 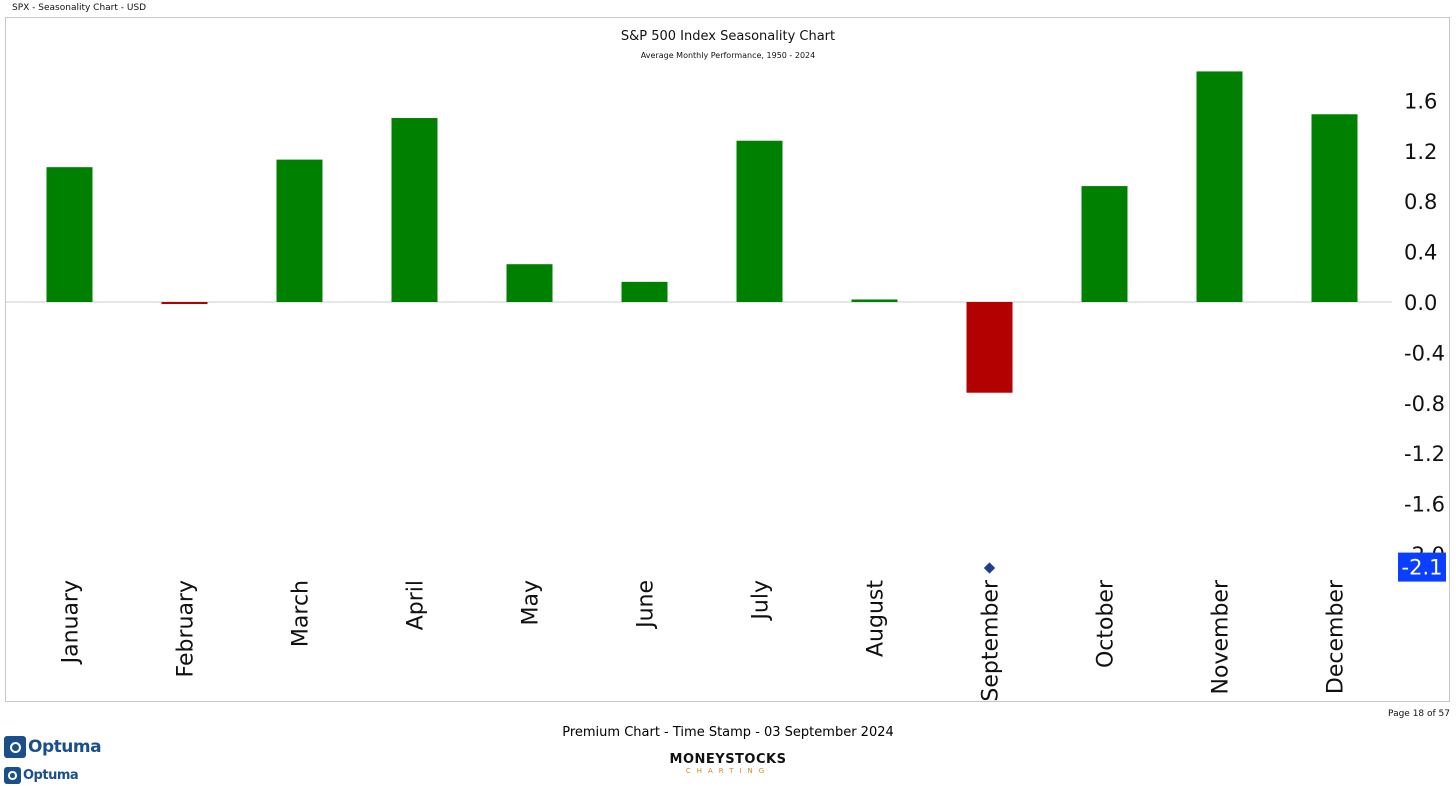 What do you see at coordinates (1106, 623) in the screenshot?
I see `category-label: October` at bounding box center [1106, 623].